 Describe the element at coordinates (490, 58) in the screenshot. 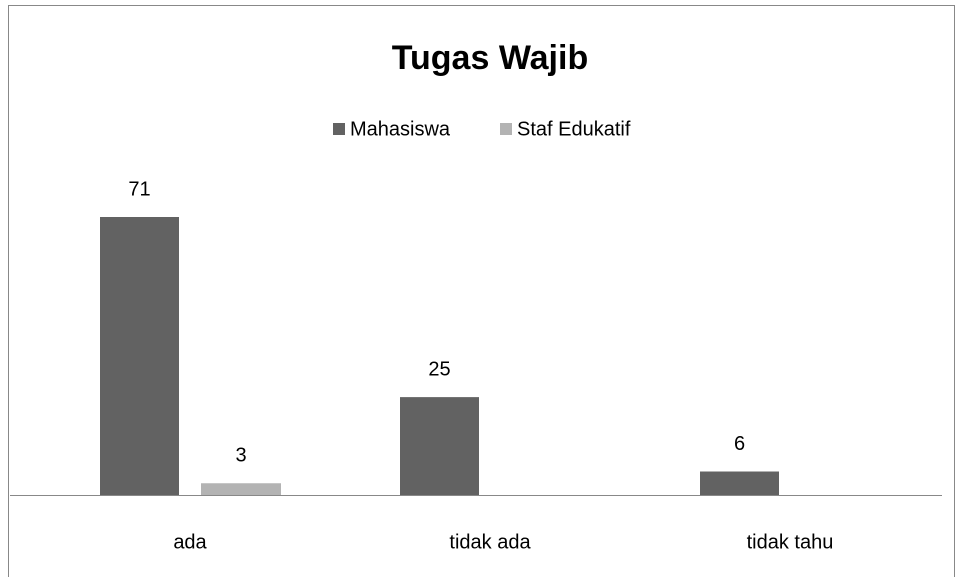

I see `chart-title: Tugas Wajib` at that location.